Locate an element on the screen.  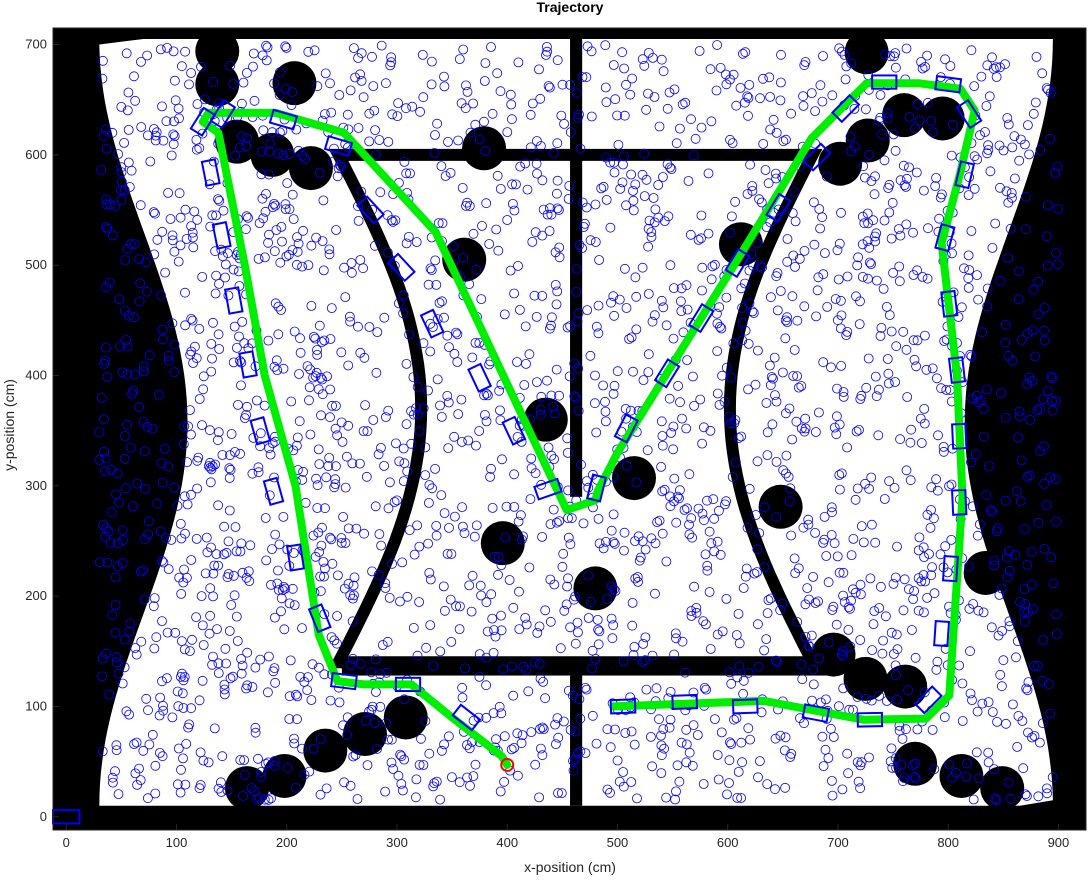
center-wall-top is located at coordinates (576, 265).